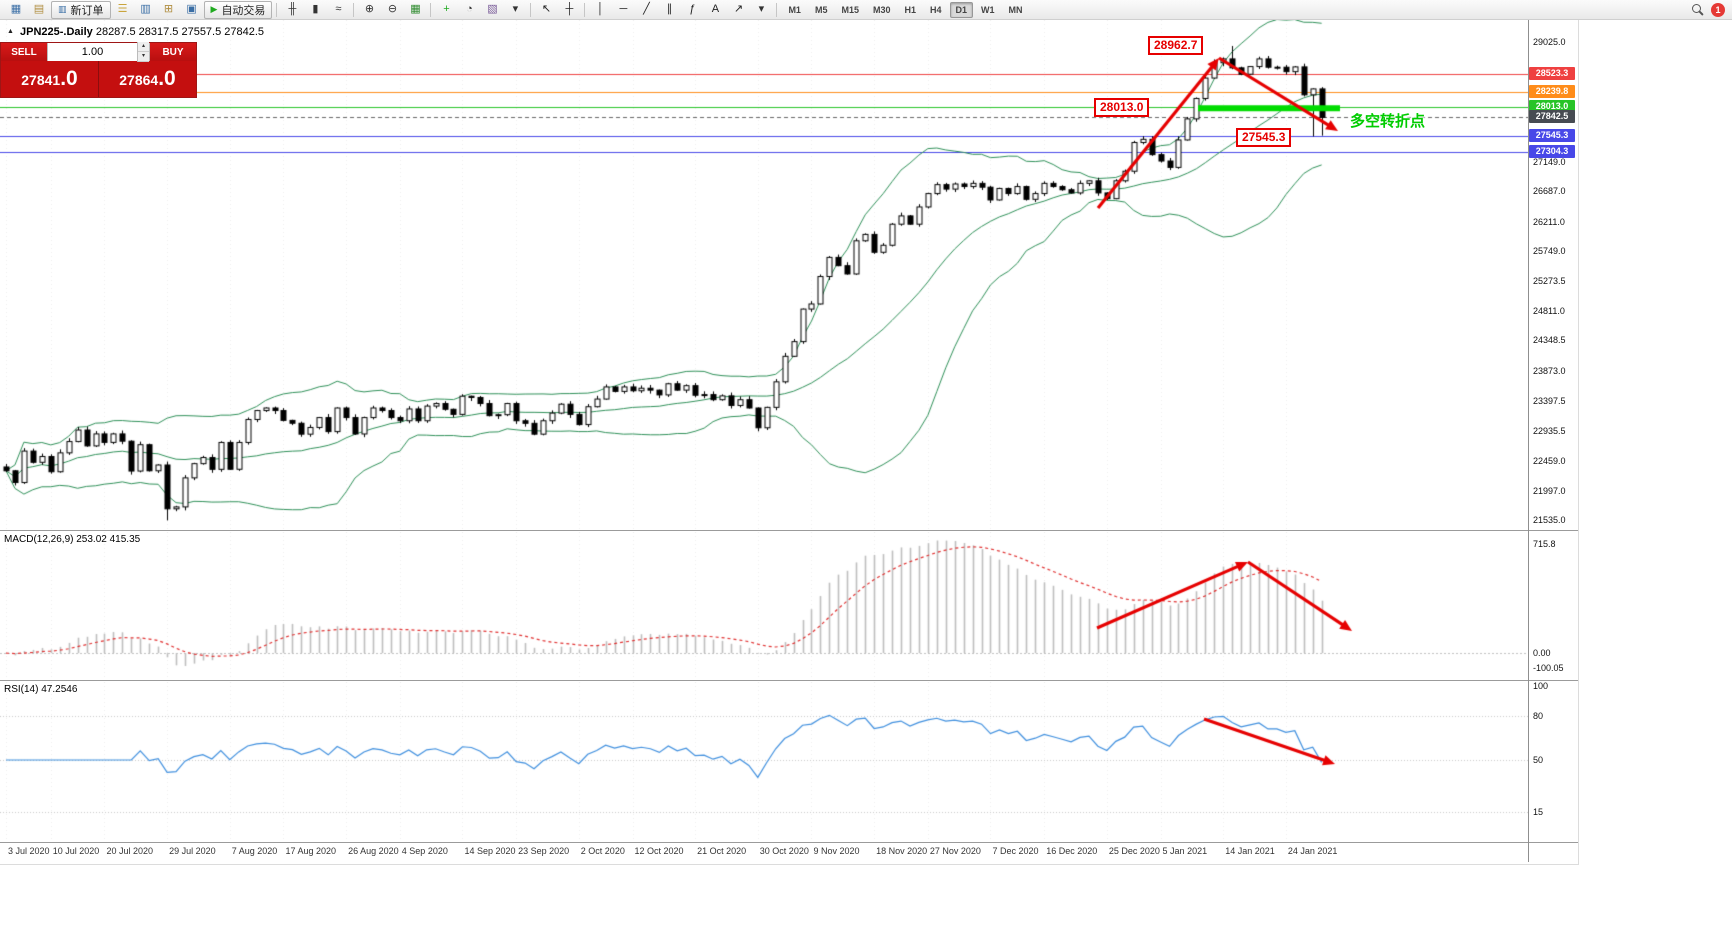 This screenshot has width=1732, height=943. What do you see at coordinates (821, 9) in the screenshot?
I see `timeframe-button-m5: M5` at bounding box center [821, 9].